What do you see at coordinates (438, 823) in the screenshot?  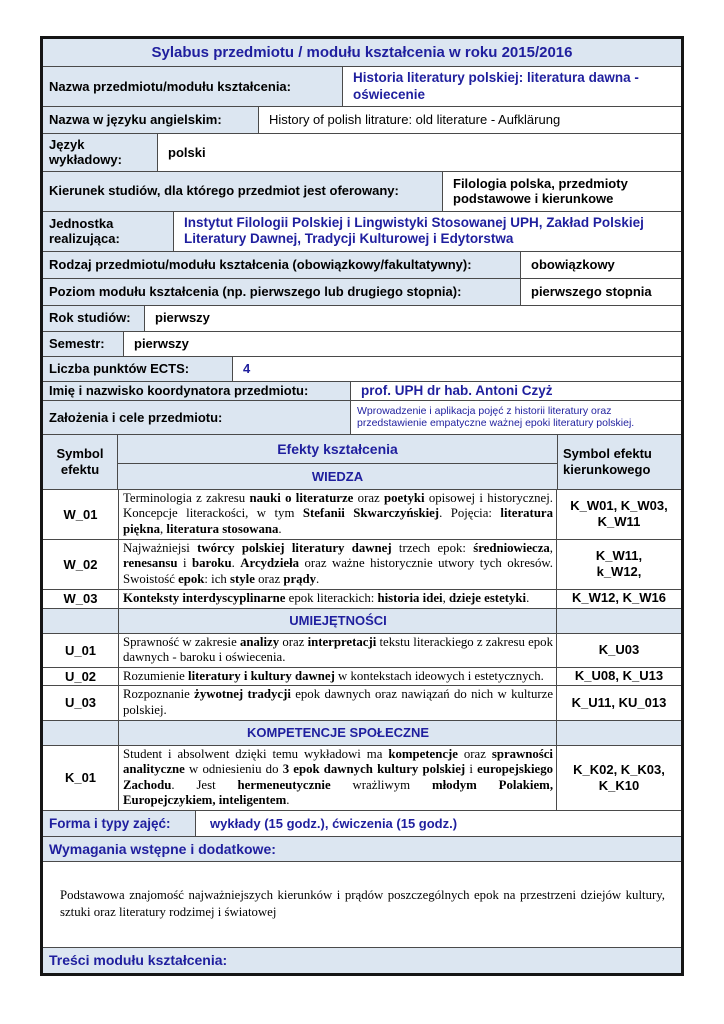 I see `field-value: wykłady (15 godz.), ćwiczenia (15 godz.)` at bounding box center [438, 823].